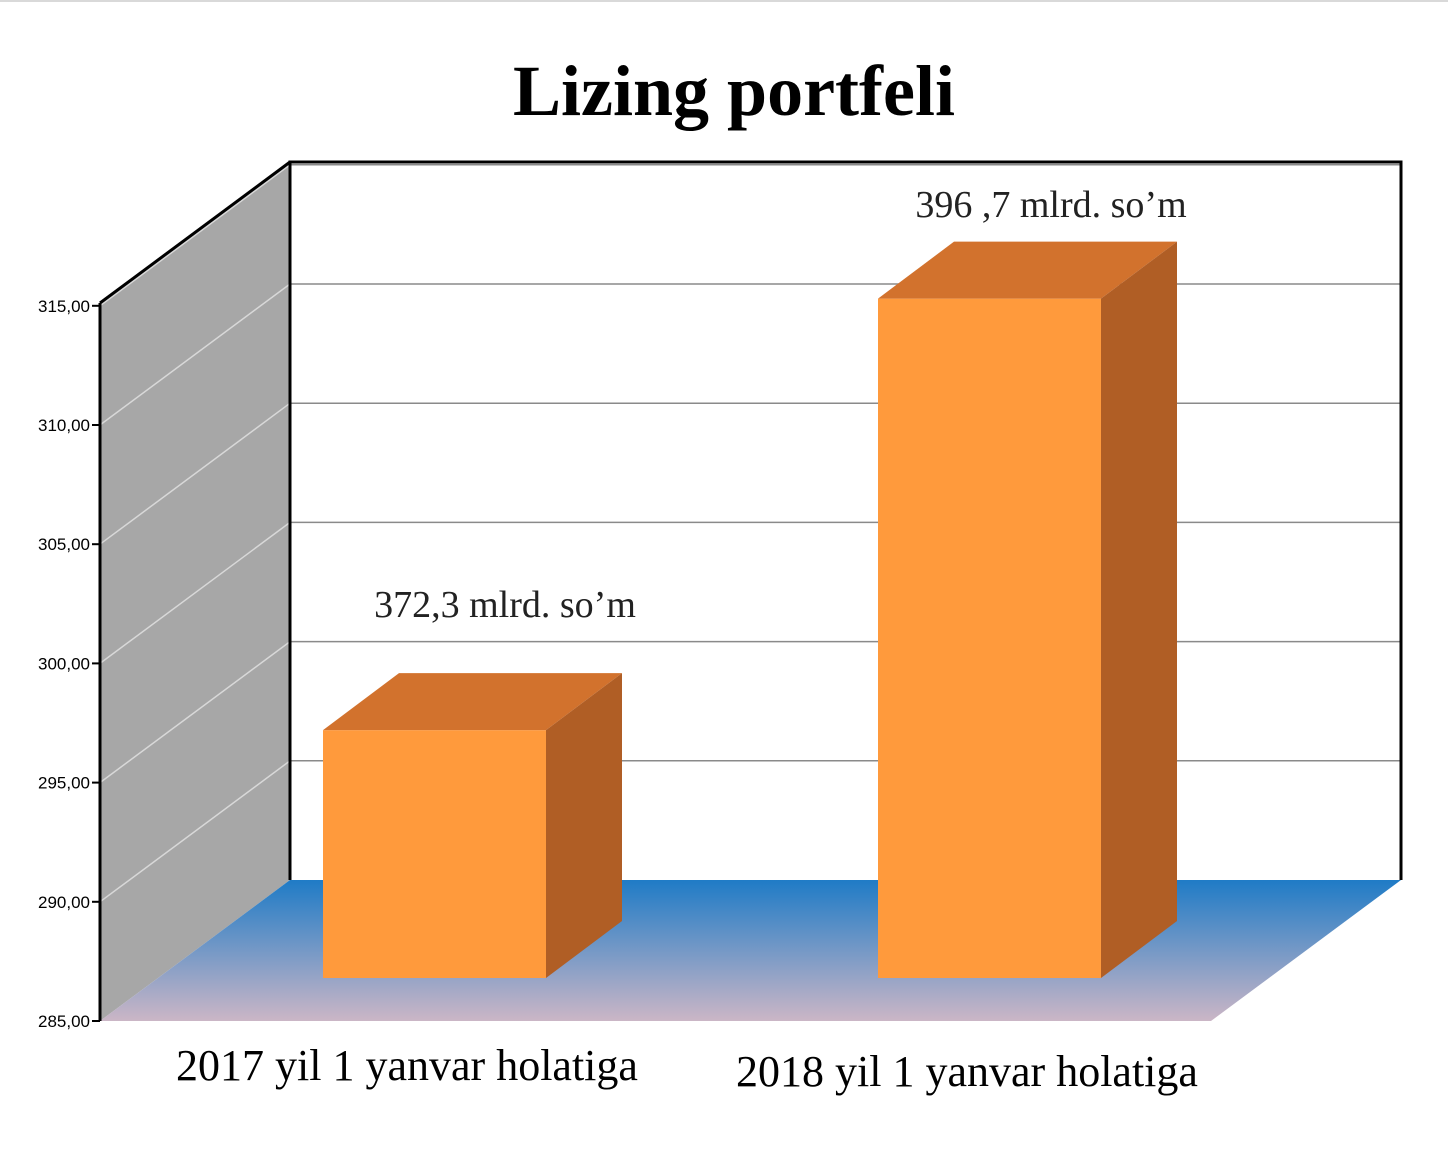 The height and width of the screenshot is (1156, 1448). What do you see at coordinates (64, 663) in the screenshot?
I see `y-tick-label: 300,00` at bounding box center [64, 663].